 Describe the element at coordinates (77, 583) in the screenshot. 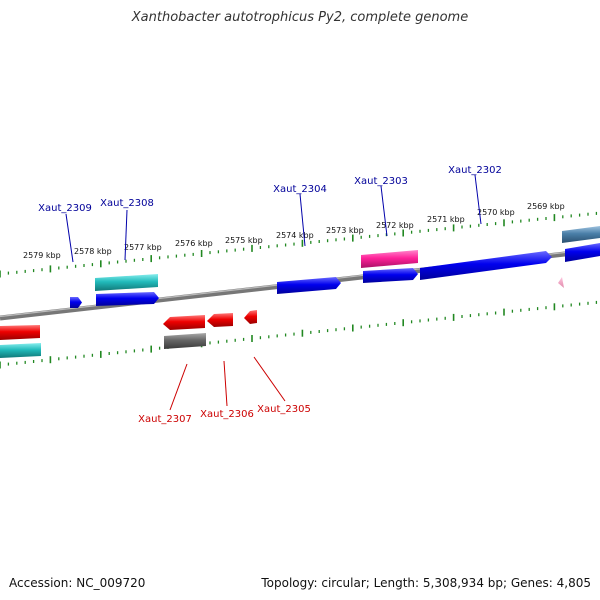

I see `accession-text: Accession: NC_009720` at that location.